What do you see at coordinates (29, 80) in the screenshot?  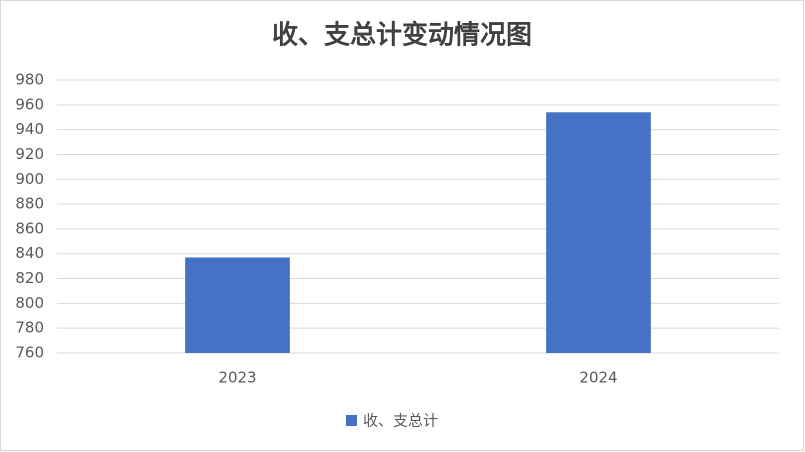 I see `y-tick-label: 980` at bounding box center [29, 80].